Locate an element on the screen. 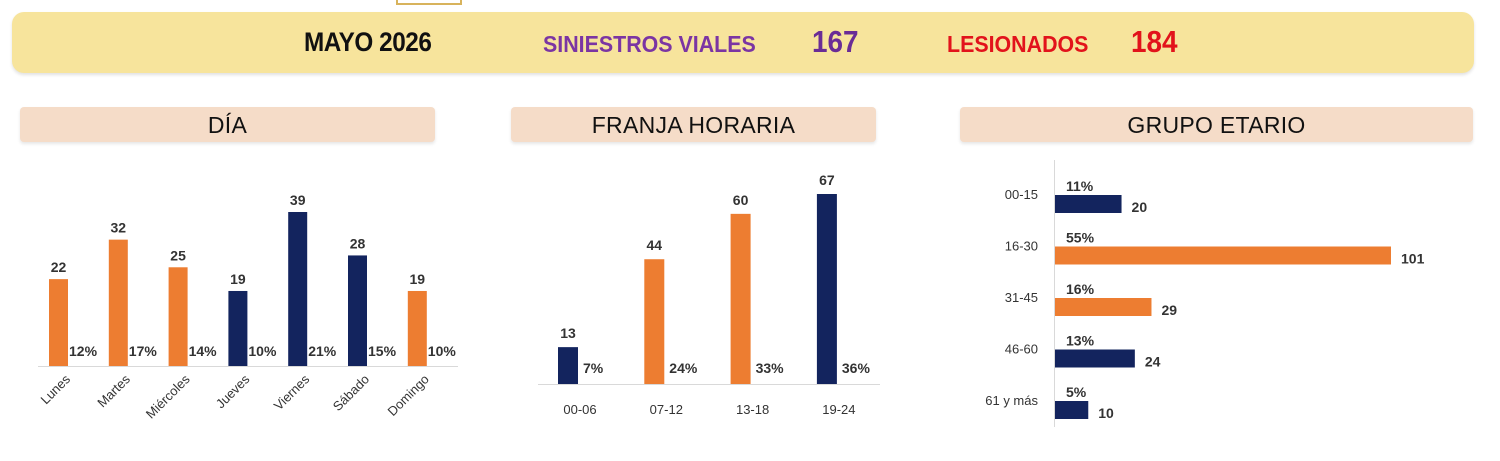 Image resolution: width=1500 pixels, height=461 pixels. grupo-value-label: 20 is located at coordinates (1140, 207).